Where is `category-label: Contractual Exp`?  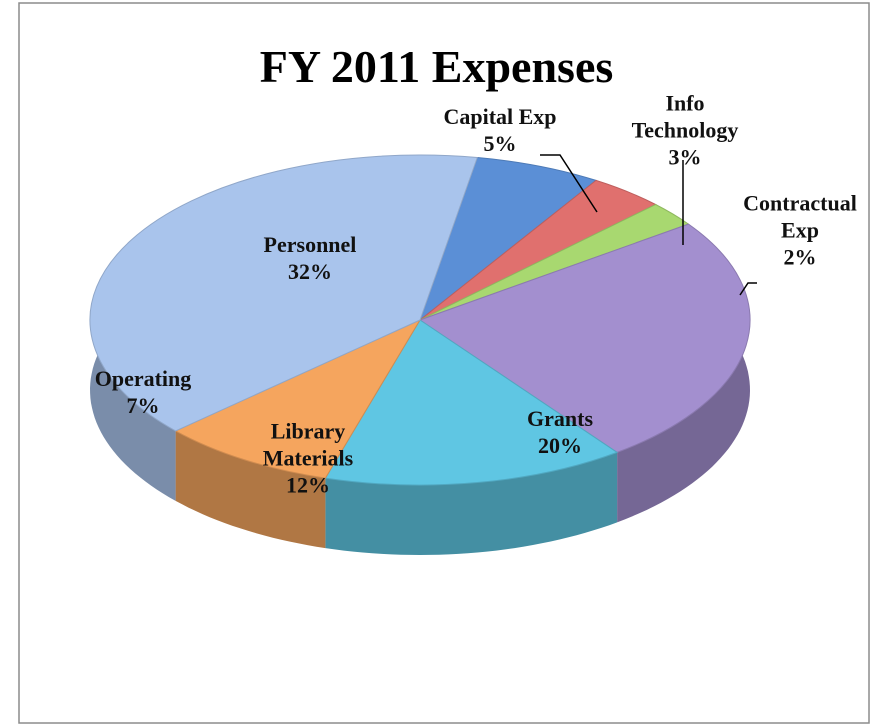
category-label: Contractual Exp is located at coordinates (800, 216).